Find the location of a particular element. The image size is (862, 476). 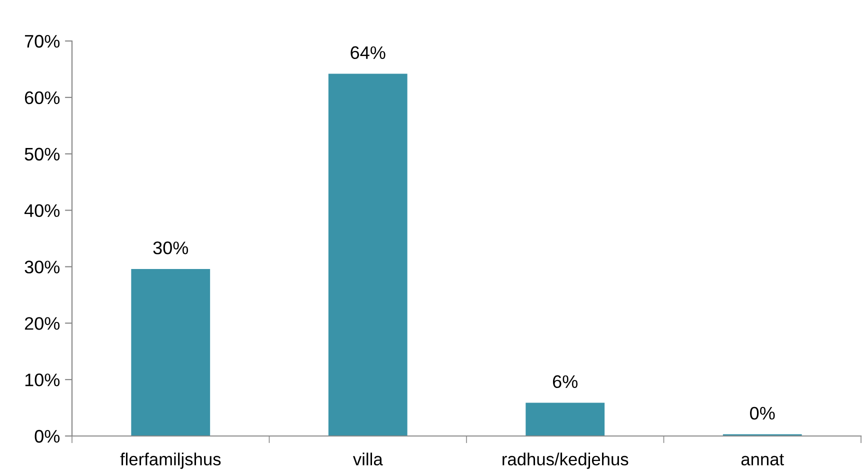

y-tick-label: 20% is located at coordinates (42, 323).